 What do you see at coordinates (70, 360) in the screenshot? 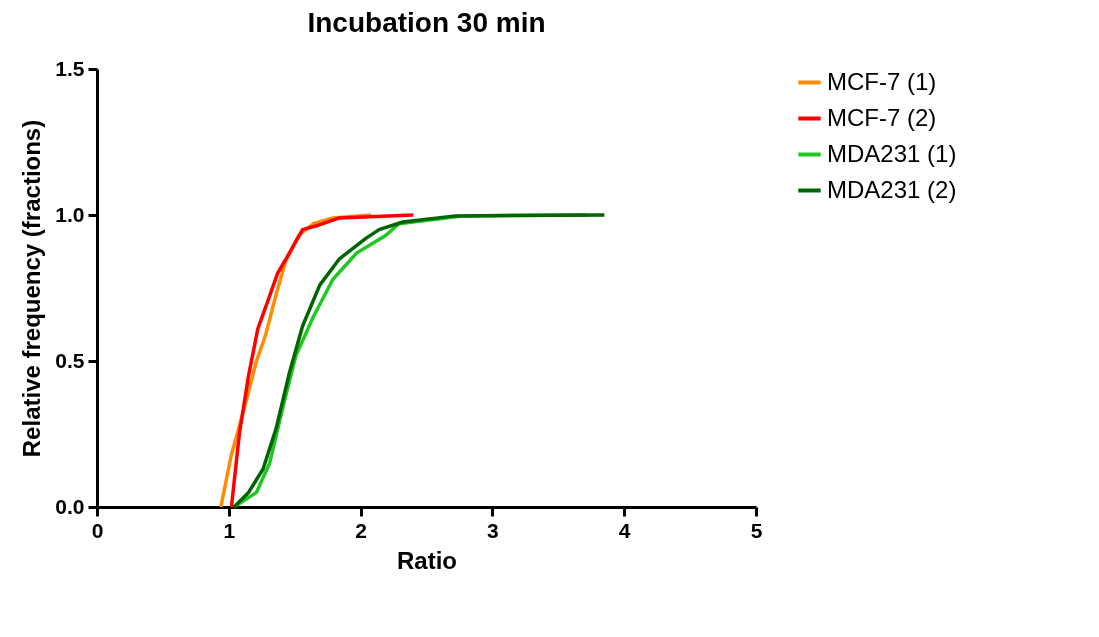
I see `y-tick-label: 0.5` at bounding box center [70, 360].